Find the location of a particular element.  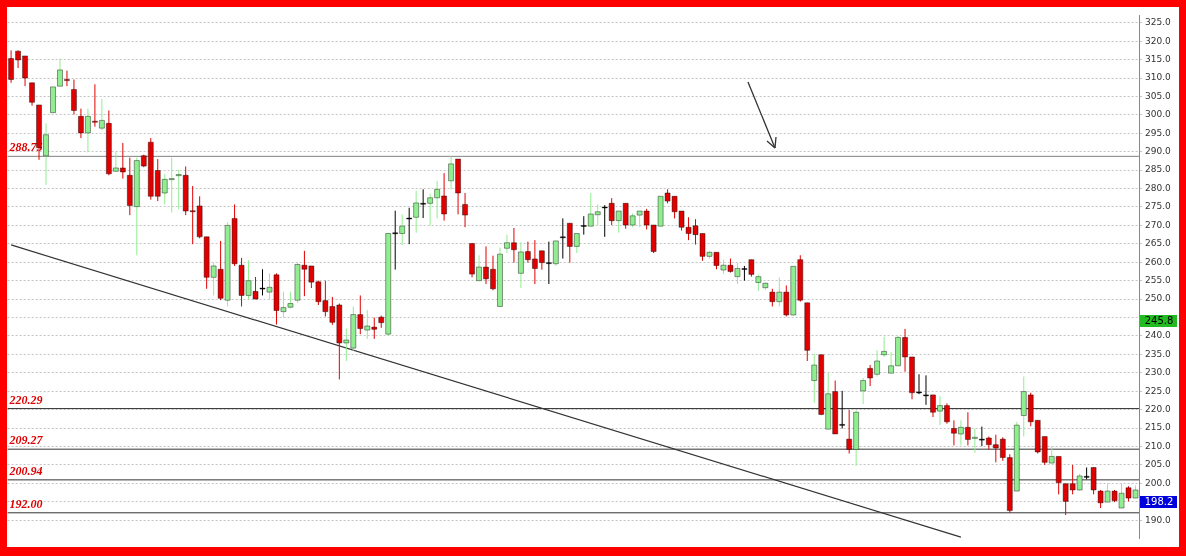

ref-line-label: 200.94 is located at coordinates (25, 470).